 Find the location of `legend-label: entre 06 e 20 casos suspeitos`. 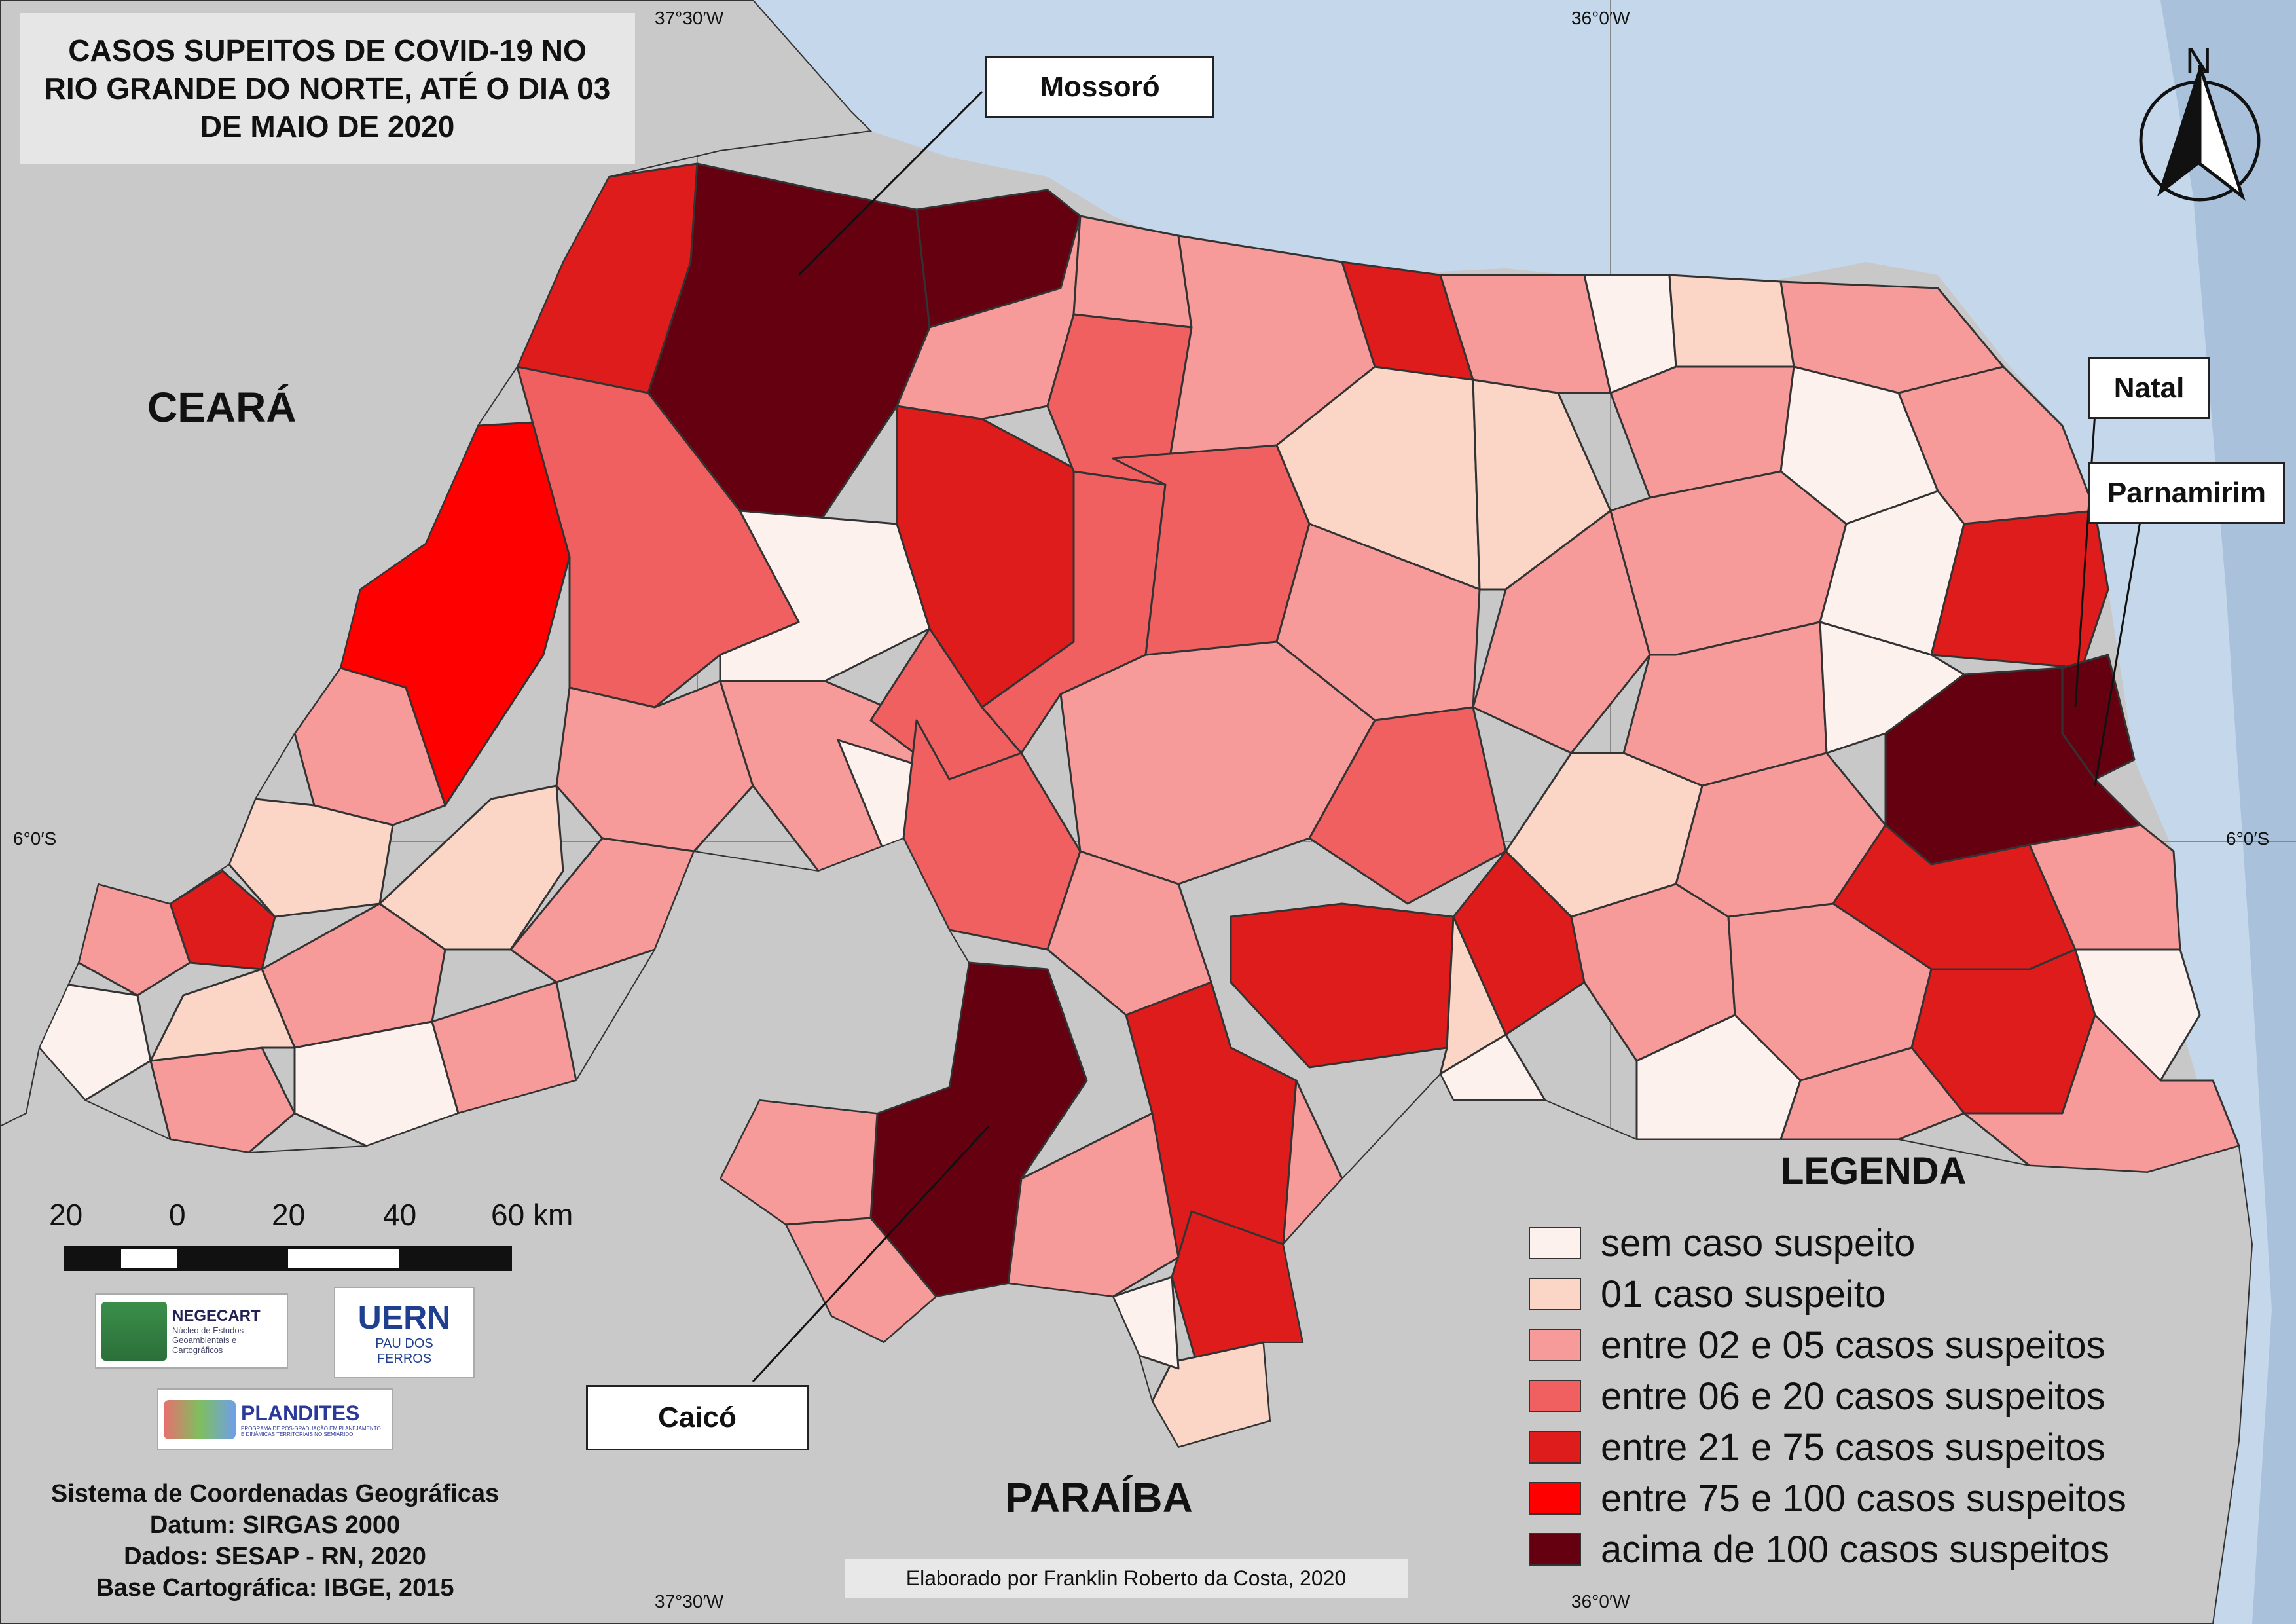

legend-label: entre 06 e 20 casos suspeitos is located at coordinates (1853, 1396).